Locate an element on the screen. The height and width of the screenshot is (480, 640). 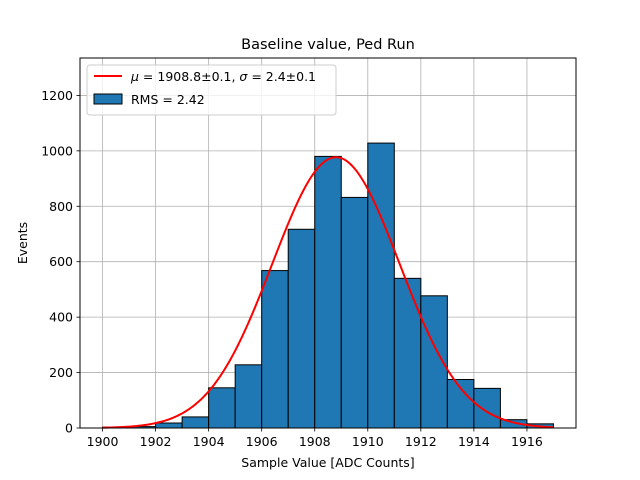
legend-sigma-value: = 2.4±0.1 is located at coordinates (281, 76).